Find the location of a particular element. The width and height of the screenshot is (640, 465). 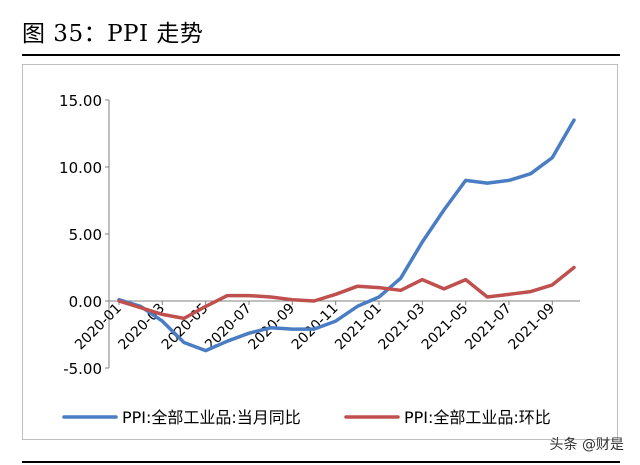

y-tick-label: 10.00 is located at coordinates (80, 168).